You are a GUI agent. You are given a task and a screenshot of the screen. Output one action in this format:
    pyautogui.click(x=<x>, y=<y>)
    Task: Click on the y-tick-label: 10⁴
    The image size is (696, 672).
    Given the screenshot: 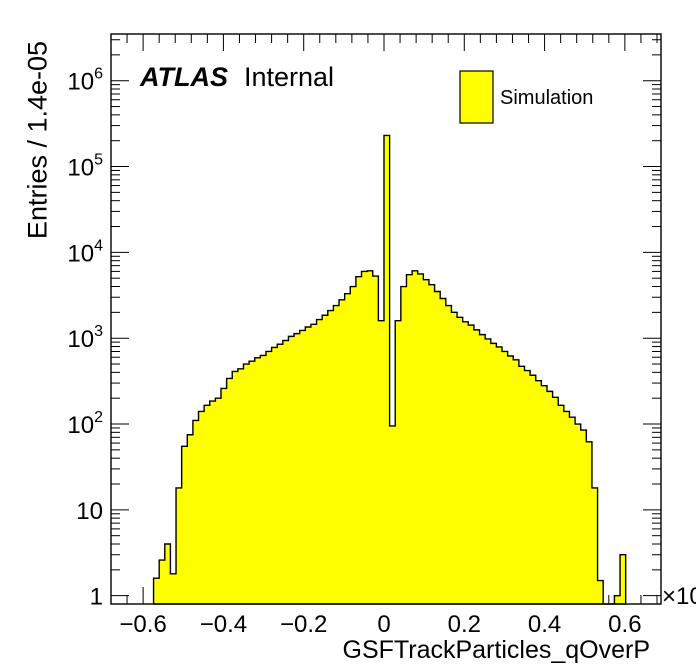 What is the action you would take?
    pyautogui.click(x=85, y=252)
    